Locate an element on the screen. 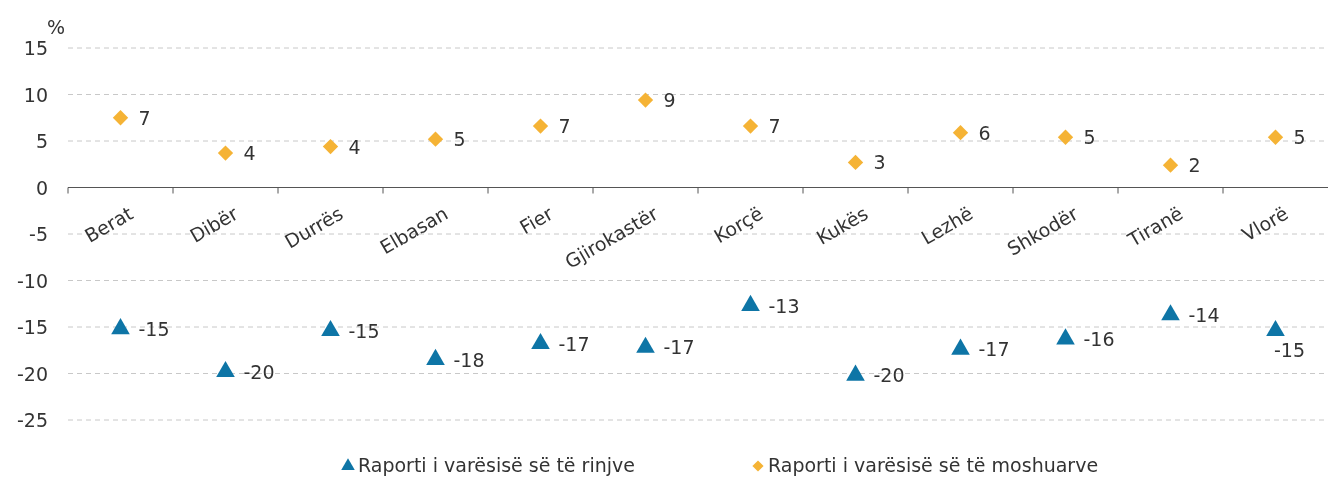  data-label: 9 is located at coordinates (669, 100).